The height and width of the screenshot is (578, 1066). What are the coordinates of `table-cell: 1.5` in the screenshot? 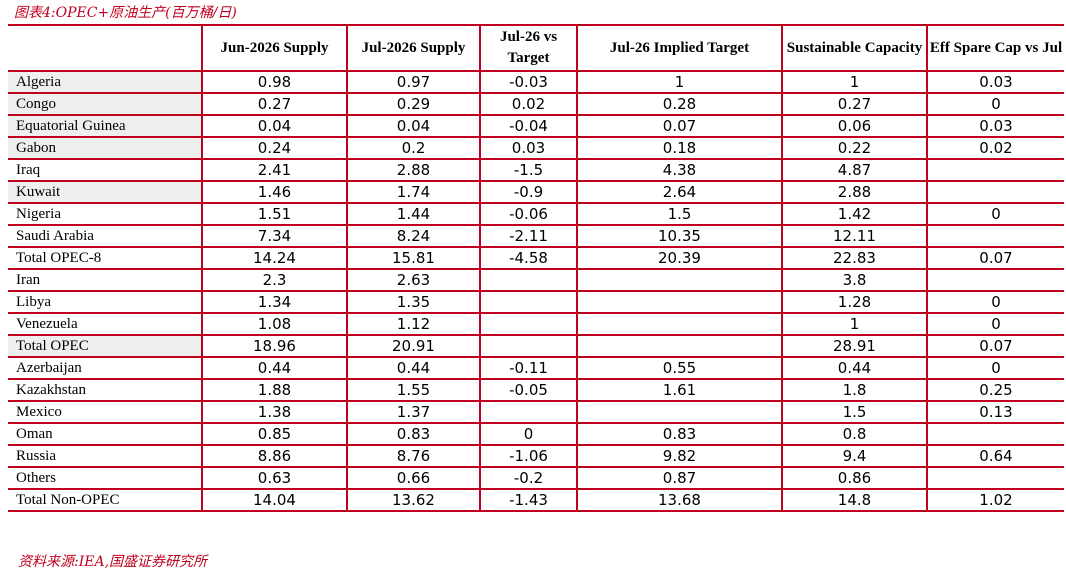 It's located at (854, 412).